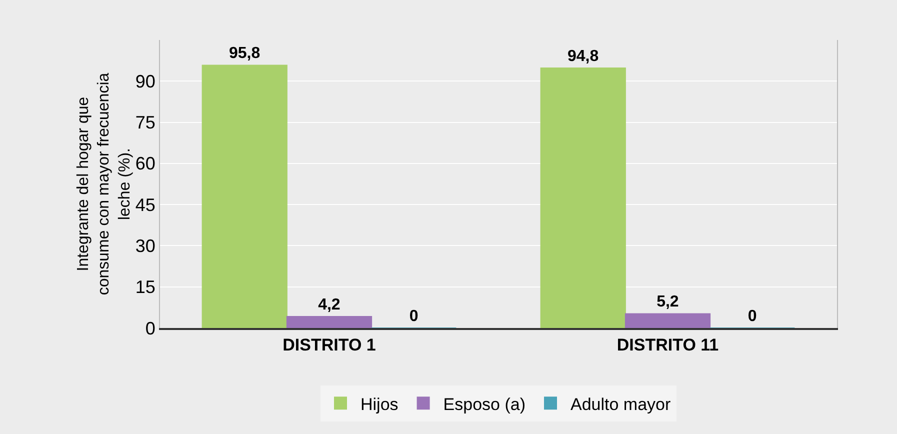  Describe the element at coordinates (145, 287) in the screenshot. I see `y-tick-label: 15` at that location.